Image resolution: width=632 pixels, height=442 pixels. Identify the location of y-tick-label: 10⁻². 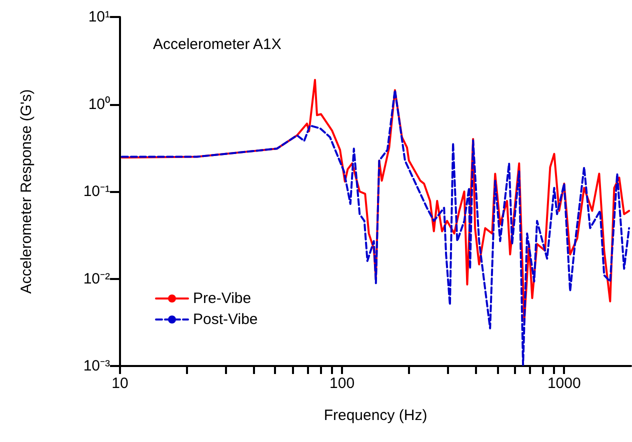
(96, 279).